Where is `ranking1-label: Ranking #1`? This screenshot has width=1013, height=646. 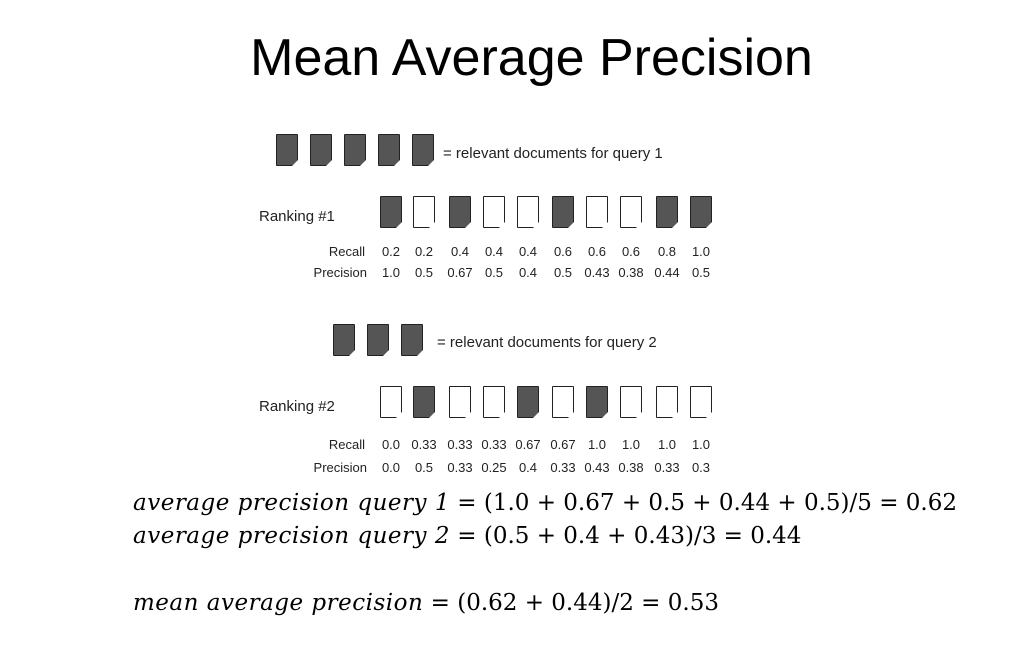
ranking1-label: Ranking #1 is located at coordinates (297, 216).